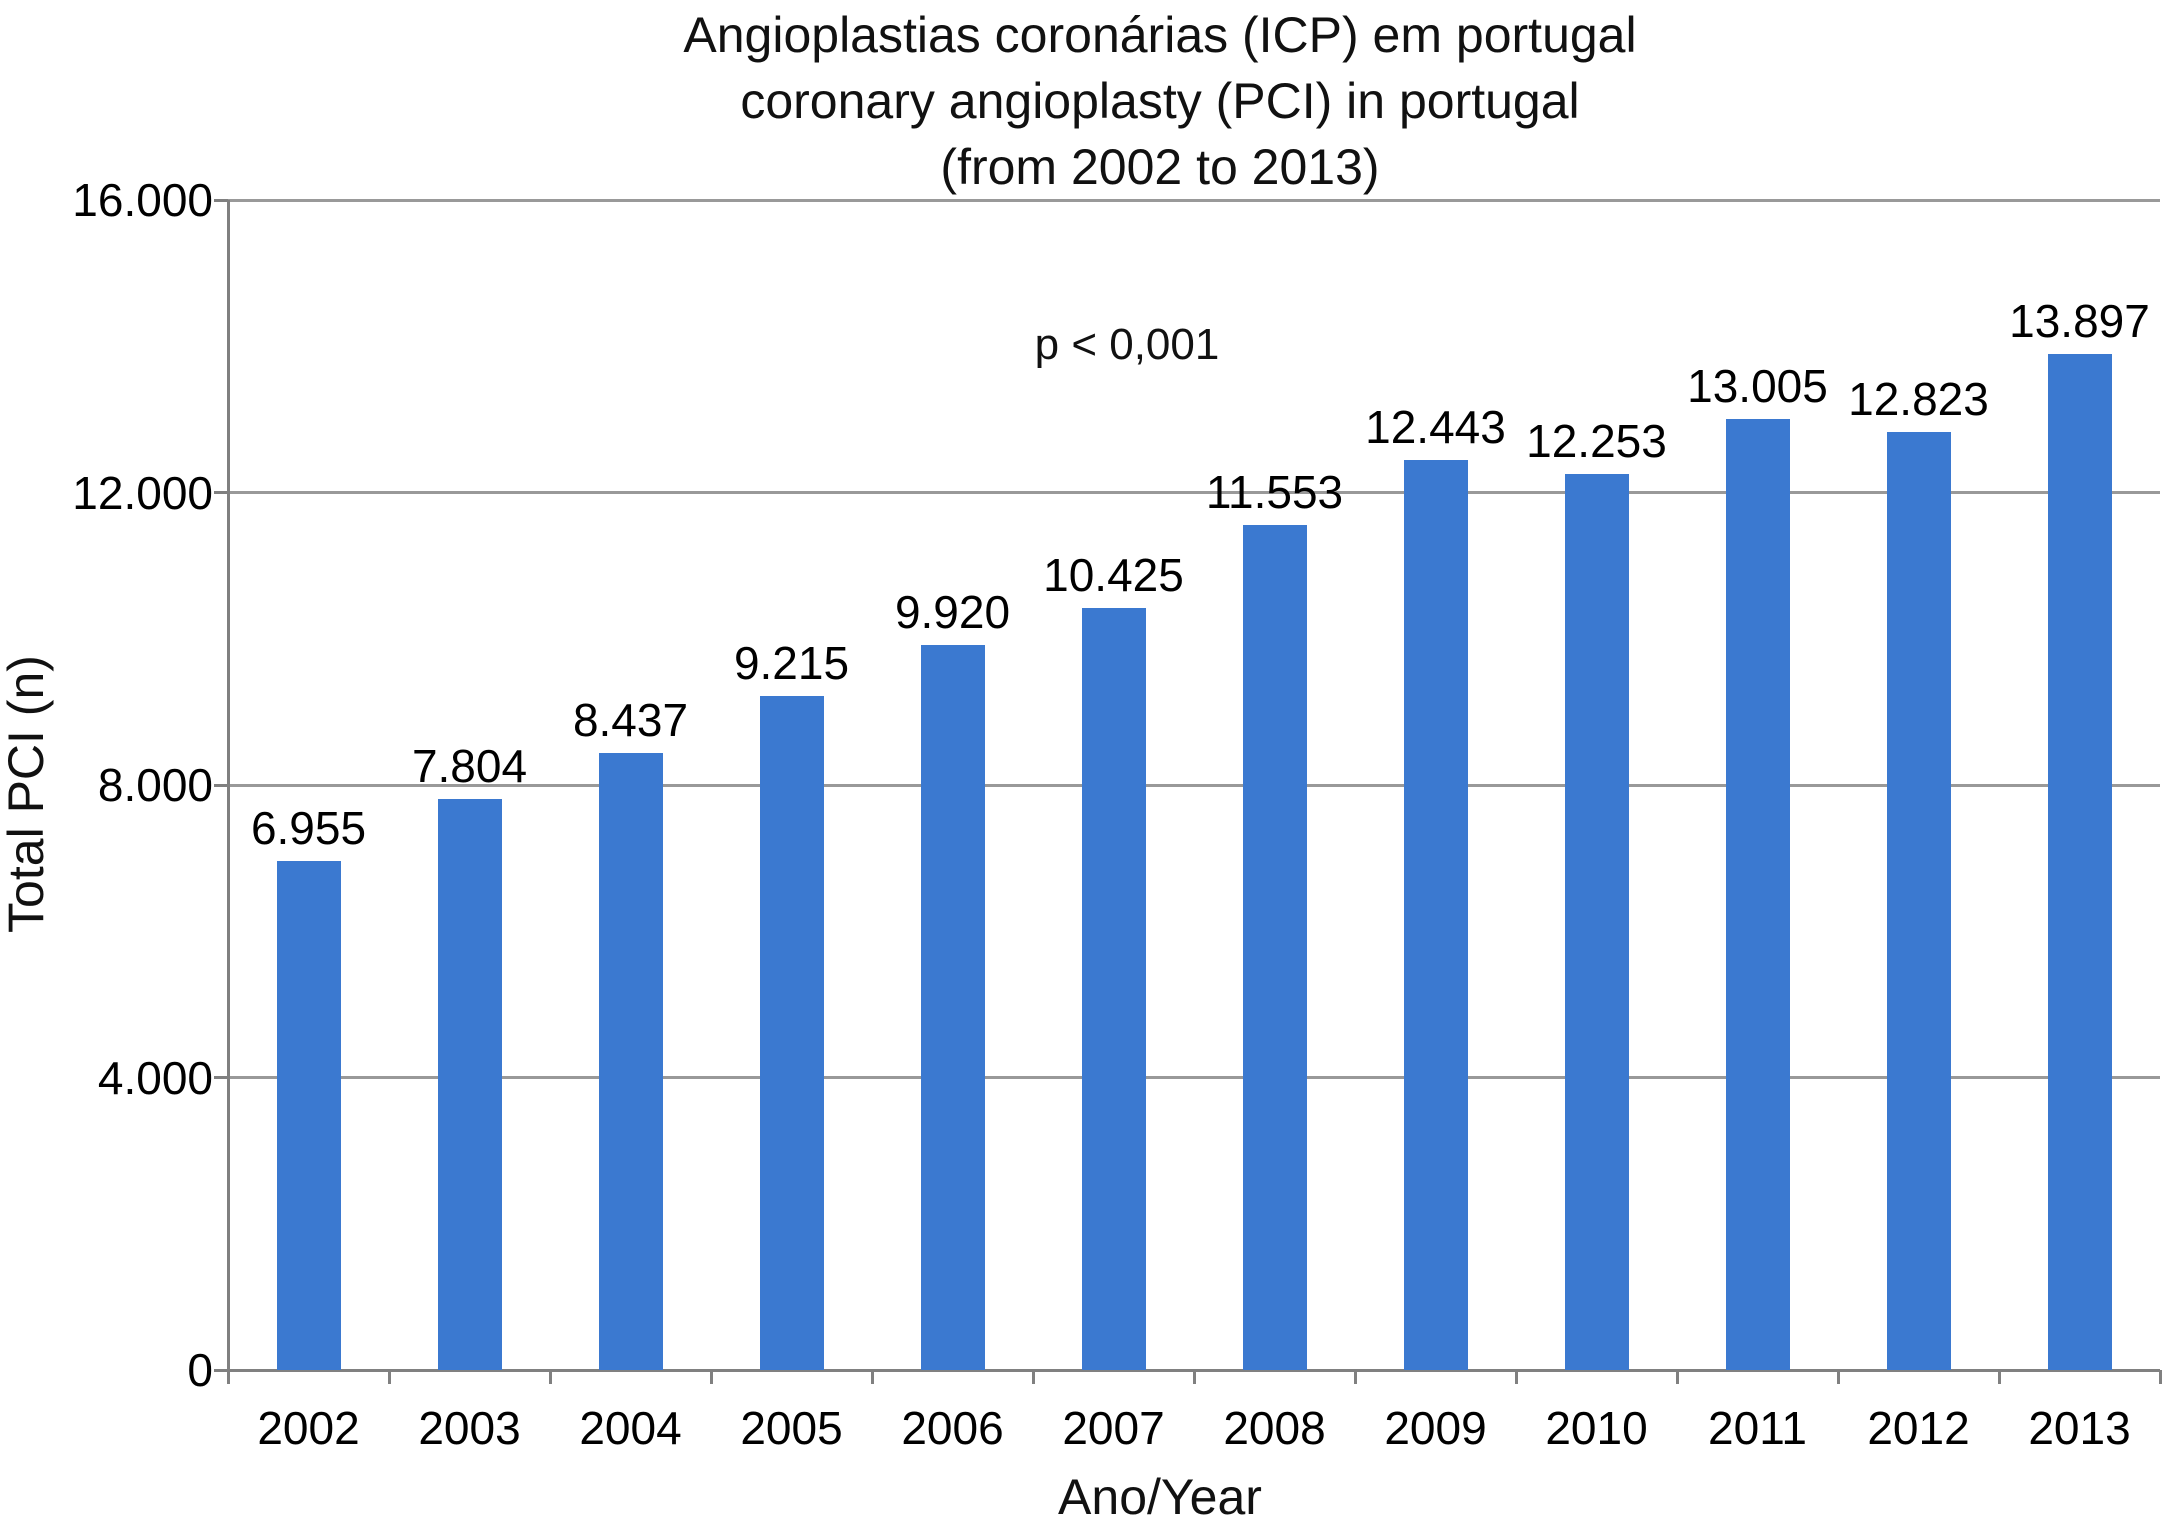 This screenshot has width=2168, height=1525. What do you see at coordinates (469, 766) in the screenshot?
I see `bar-value-label-2003: 7.804` at bounding box center [469, 766].